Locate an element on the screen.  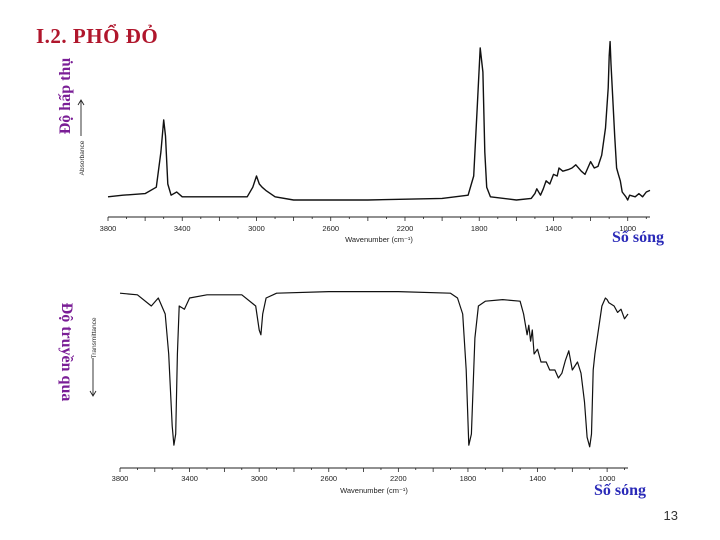
slide-title: I.2. PHỔ ĐỎ is located at coordinates (97, 36).